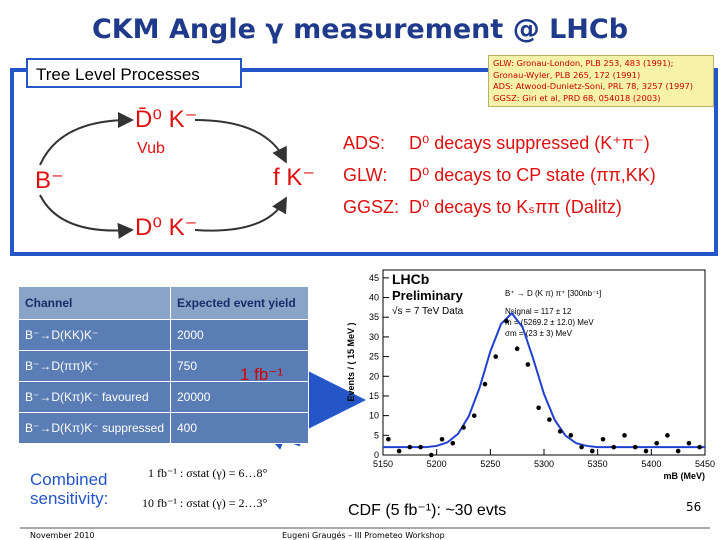 Image resolution: width=720 pixels, height=540 pixels. Describe the element at coordinates (437, 464) in the screenshot. I see `x-tick-label: 5200` at that location.